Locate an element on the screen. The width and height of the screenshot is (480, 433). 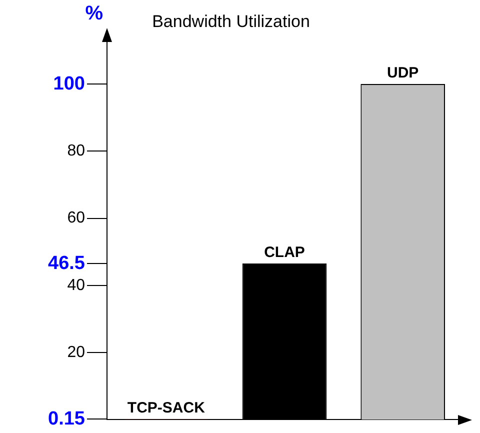
y-tick-label: 46.5 is located at coordinates (67, 263).